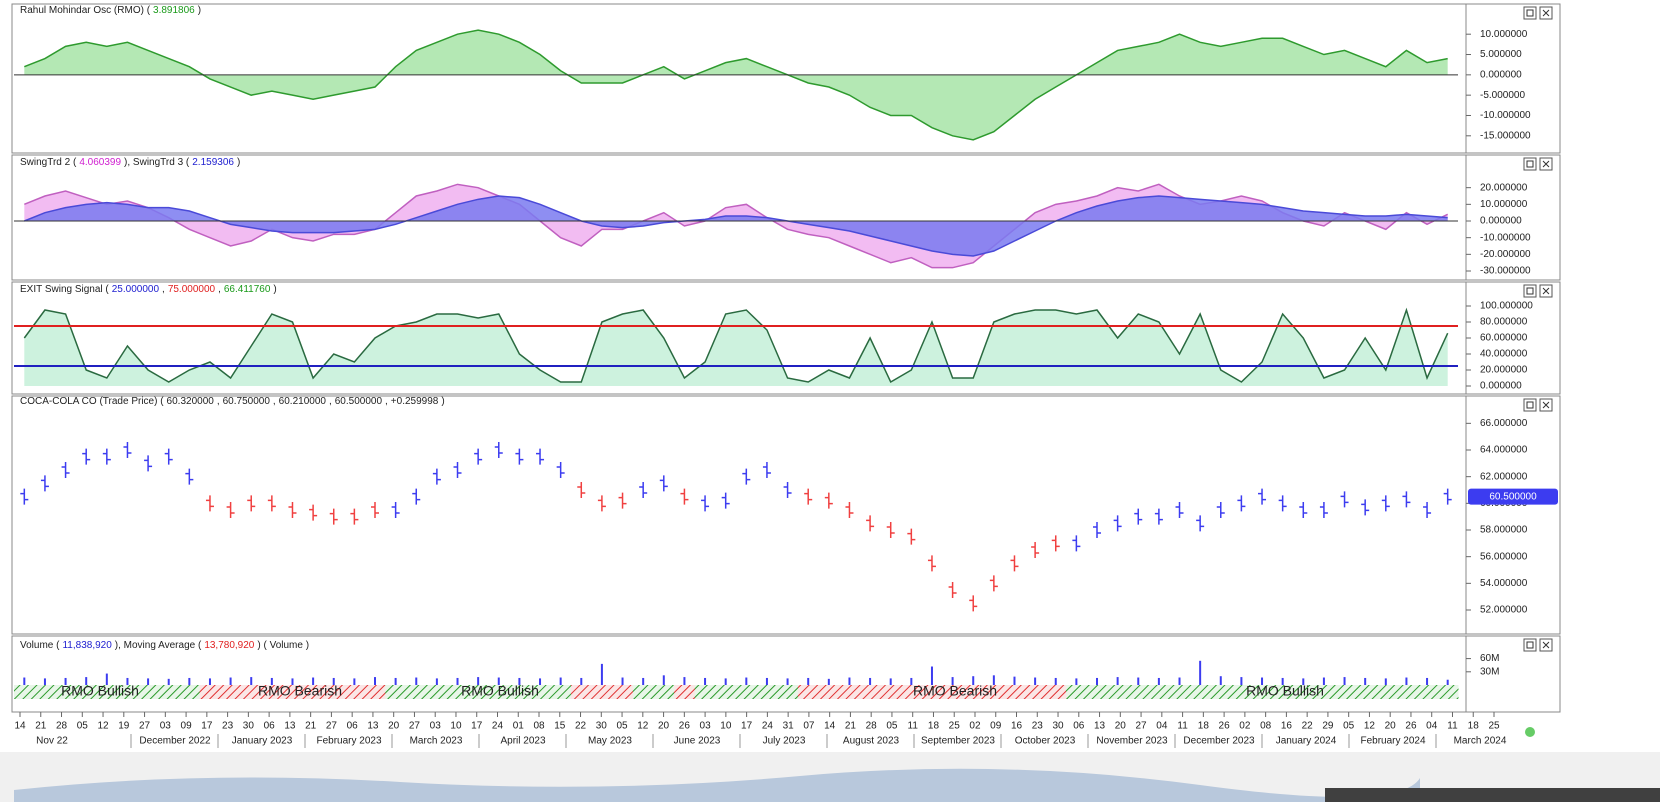 The width and height of the screenshot is (1660, 802). What do you see at coordinates (274, 401) in the screenshot?
I see `header-part: ,` at bounding box center [274, 401].